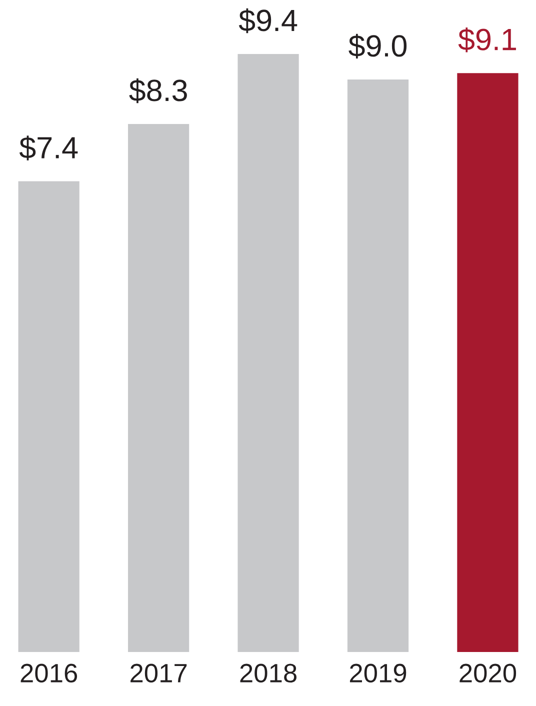  Describe the element at coordinates (268, 673) in the screenshot. I see `x-tick-label: 2018` at that location.